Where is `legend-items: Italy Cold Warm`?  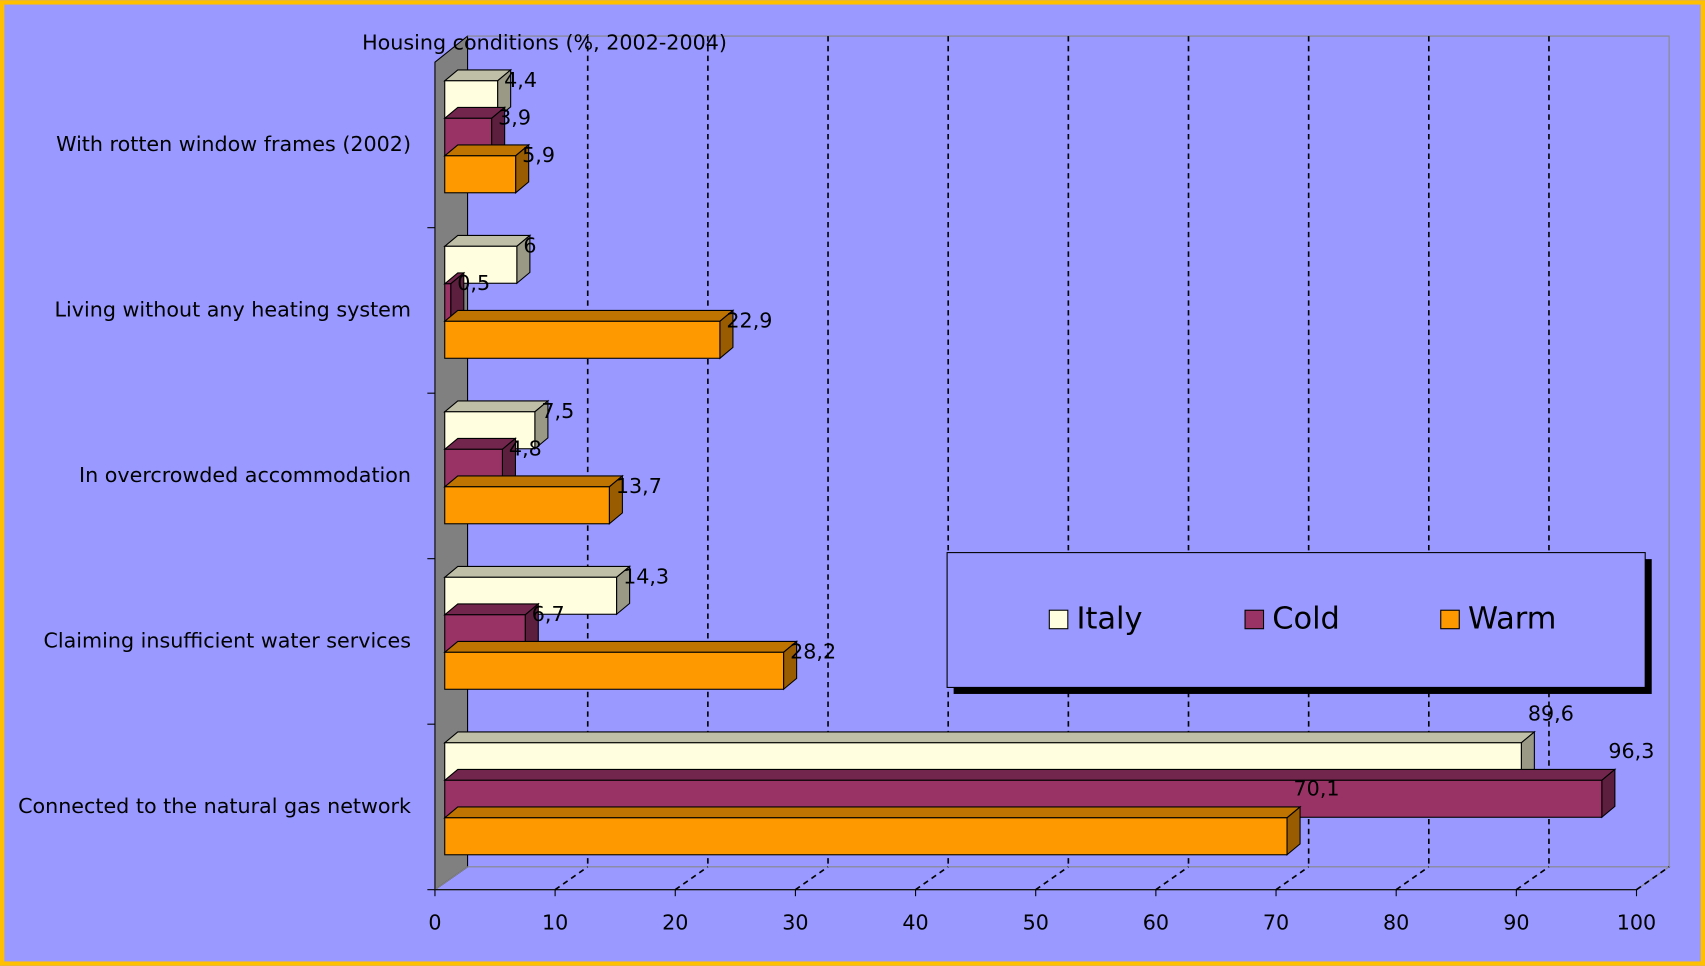 legend-items: Italy Cold Warm is located at coordinates (1302, 619).